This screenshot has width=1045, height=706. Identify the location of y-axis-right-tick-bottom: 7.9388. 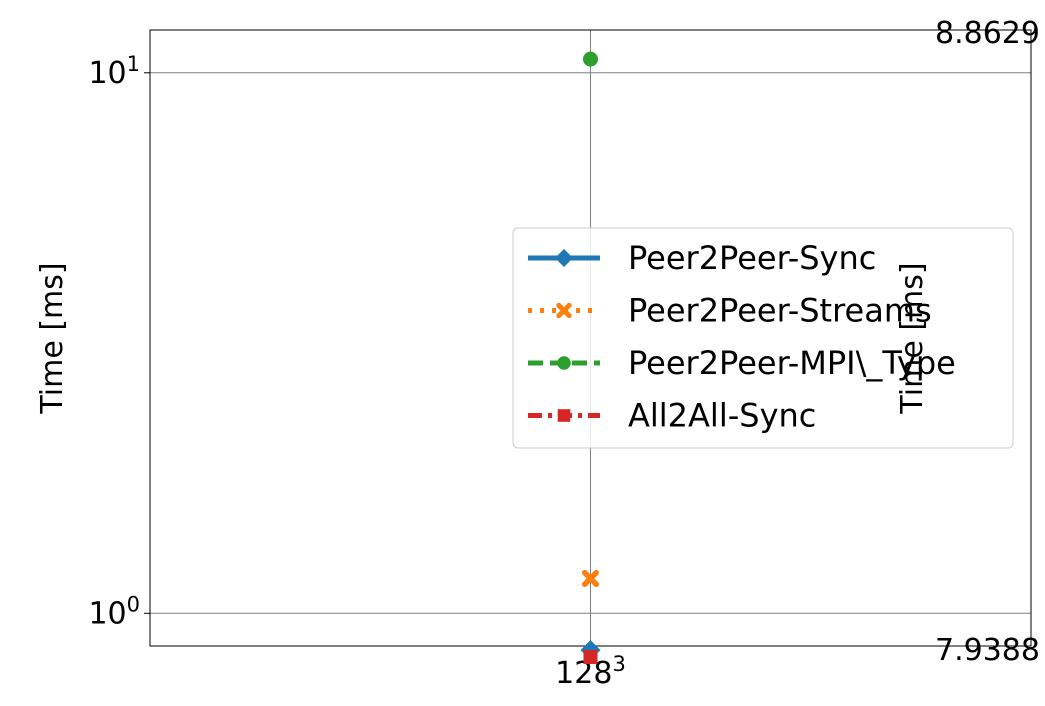
(987, 650).